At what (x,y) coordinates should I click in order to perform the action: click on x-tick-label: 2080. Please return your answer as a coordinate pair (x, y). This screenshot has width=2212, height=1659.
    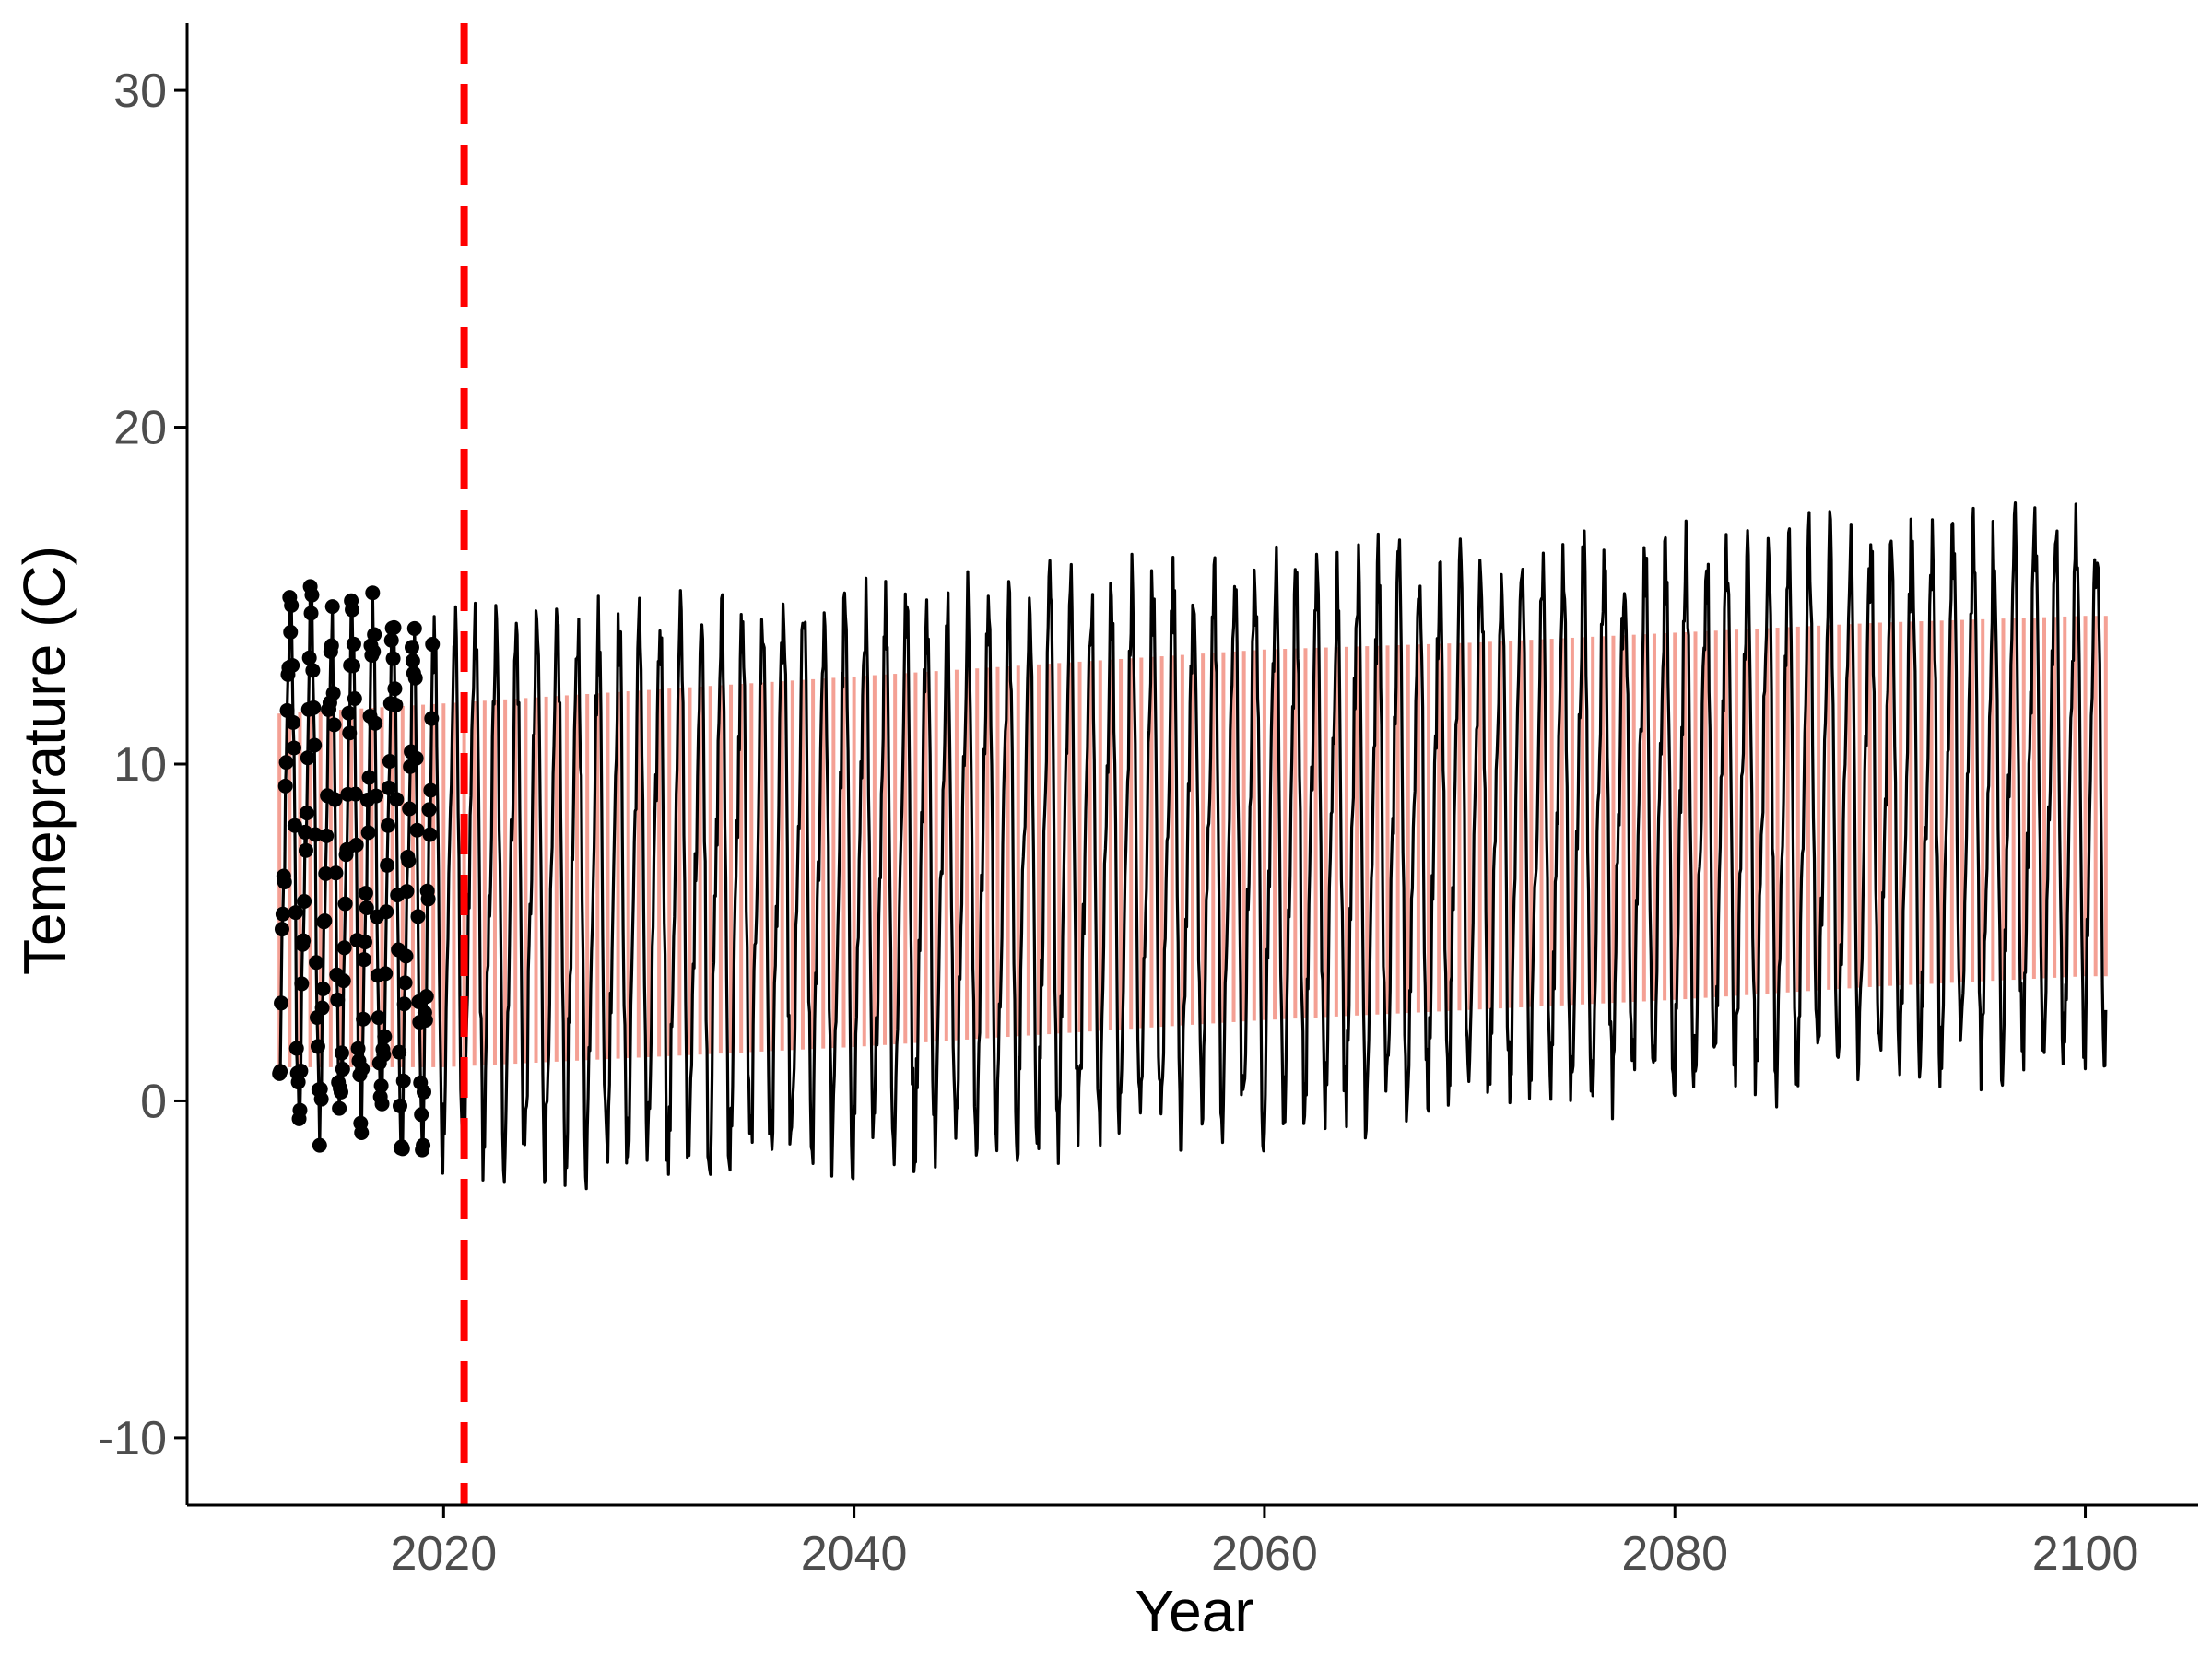
    Looking at the image, I should click on (1674, 1554).